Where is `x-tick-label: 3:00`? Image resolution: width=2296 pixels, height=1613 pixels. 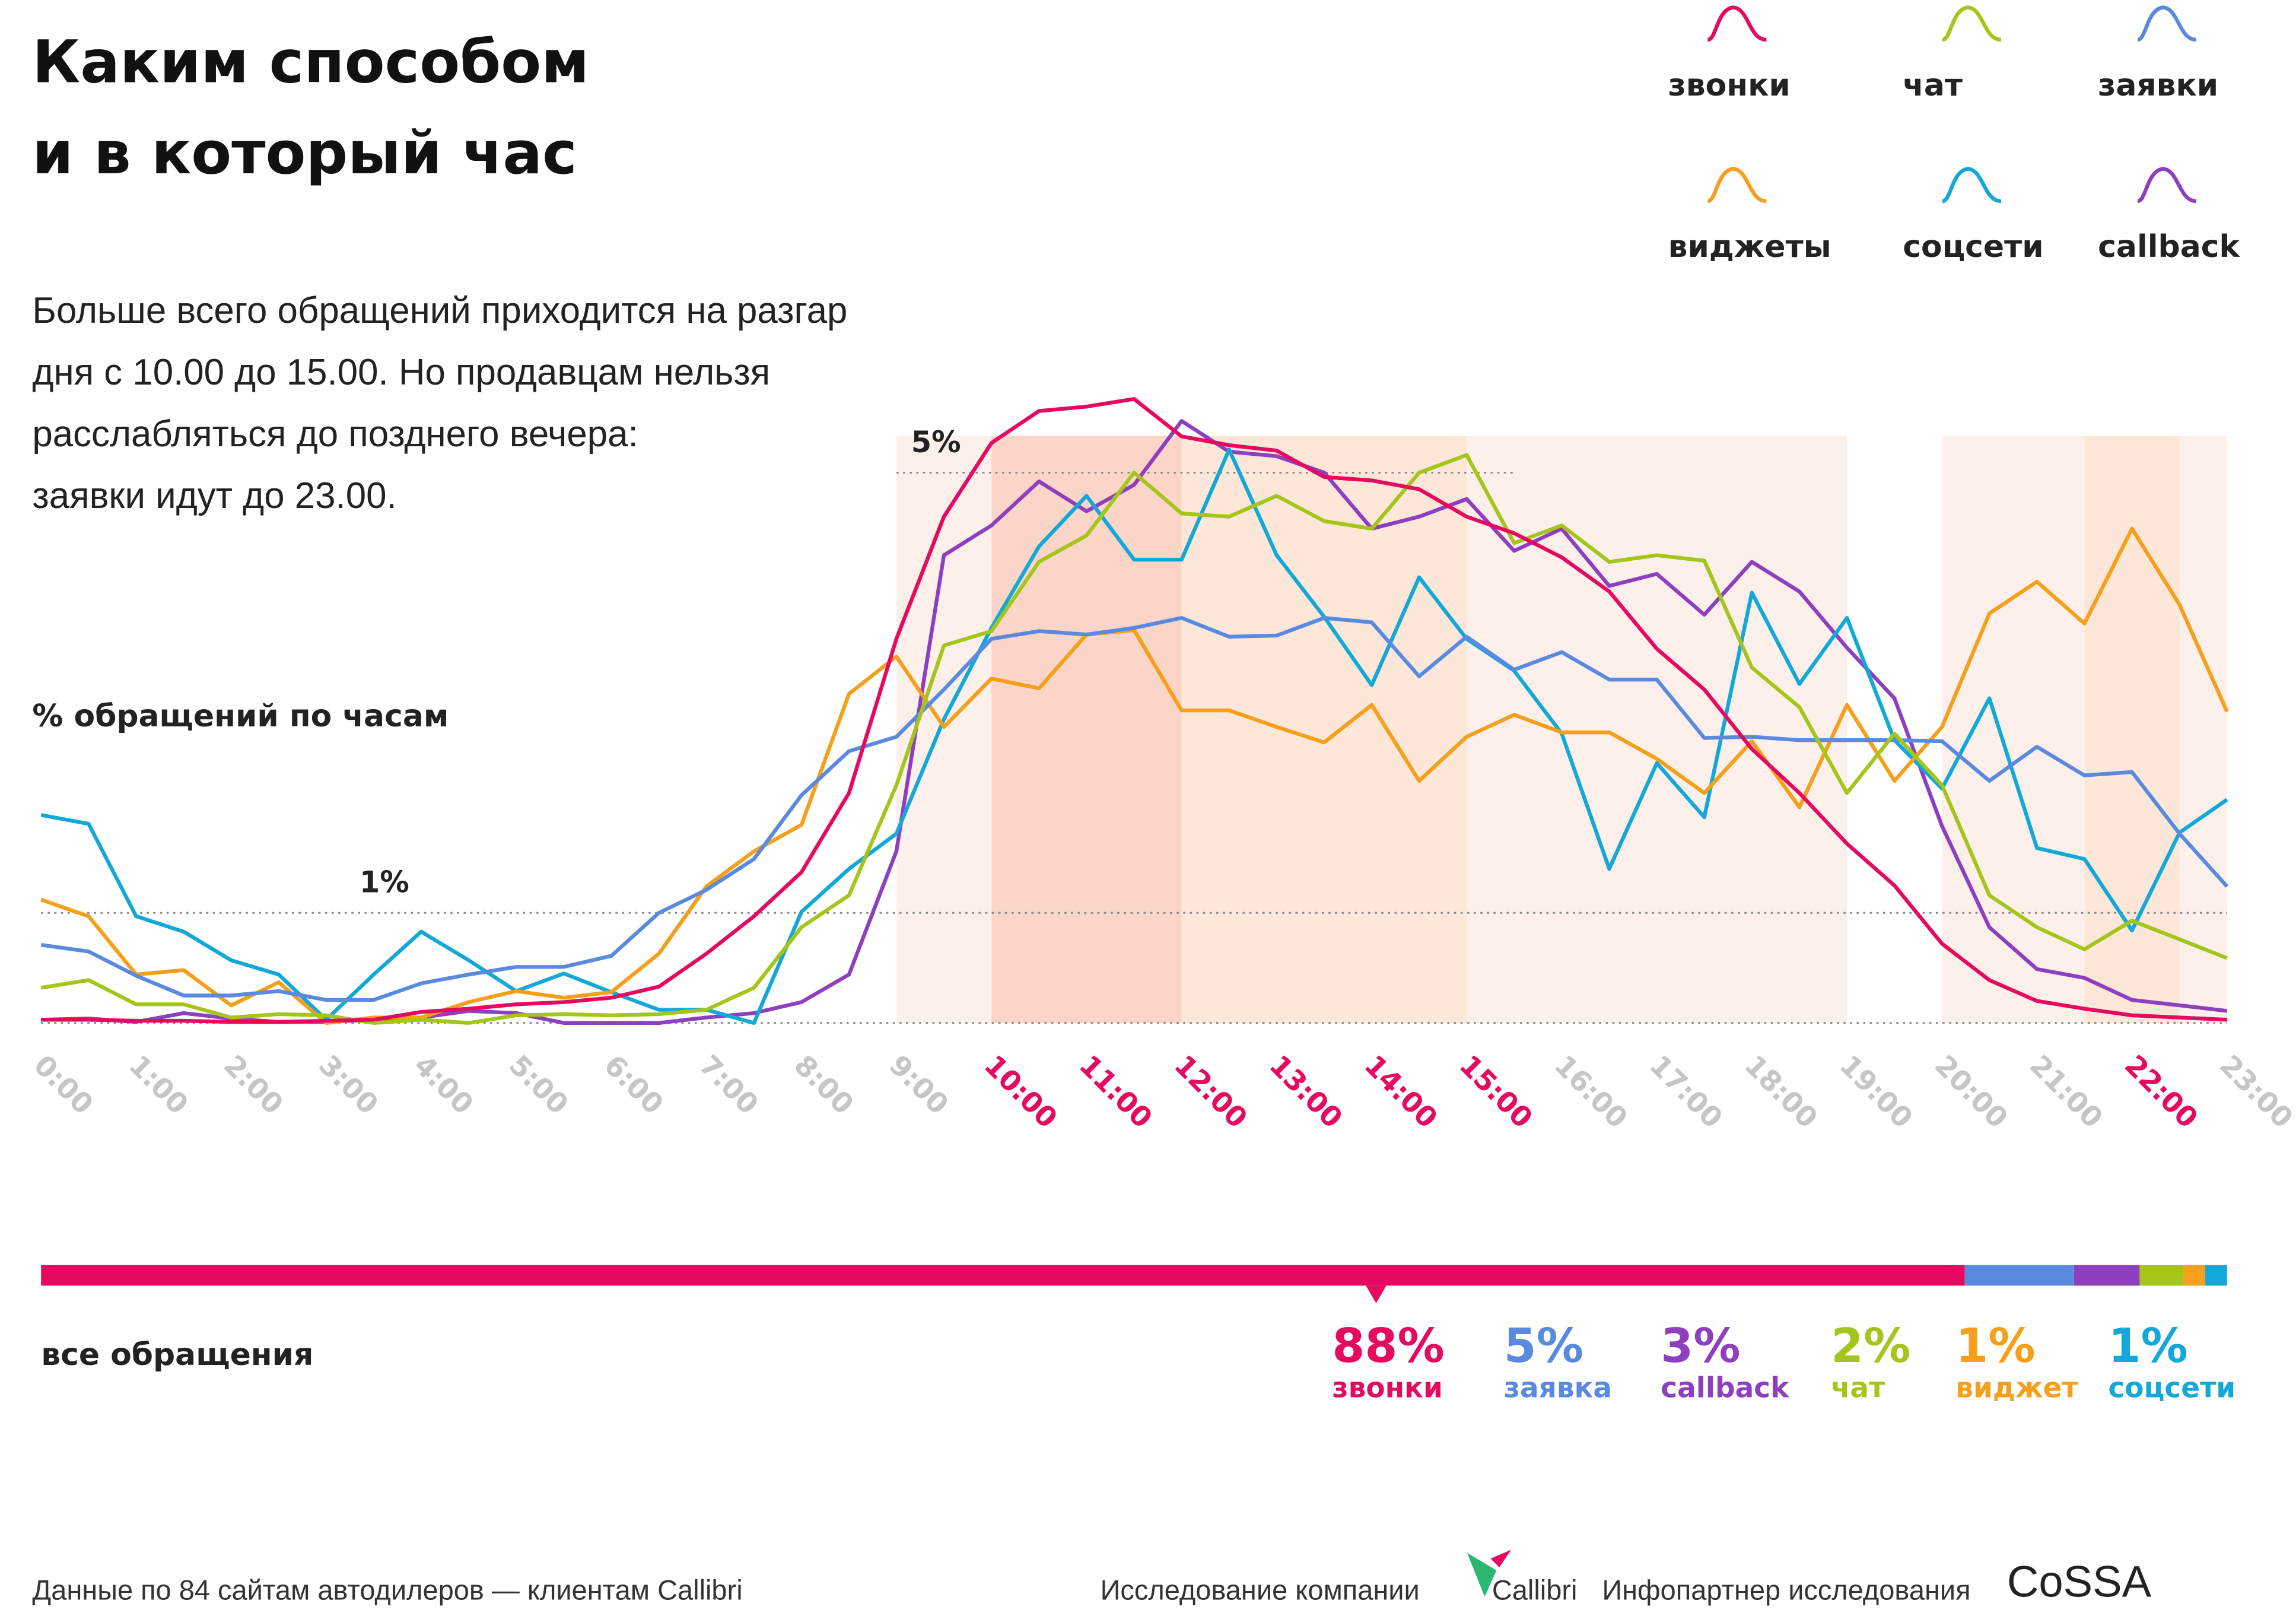
x-tick-label: 3:00 is located at coordinates (349, 1085).